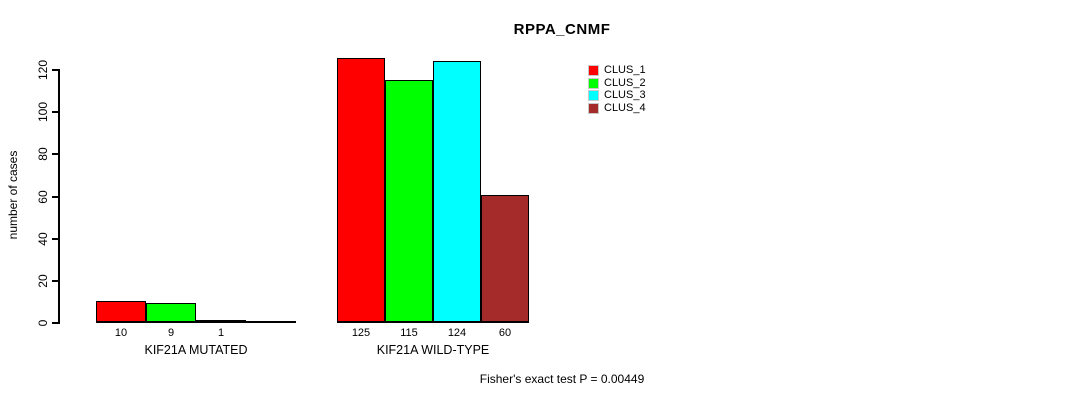  I want to click on group-label-wild-type: KIF21A WILD-TYPE, so click(433, 350).